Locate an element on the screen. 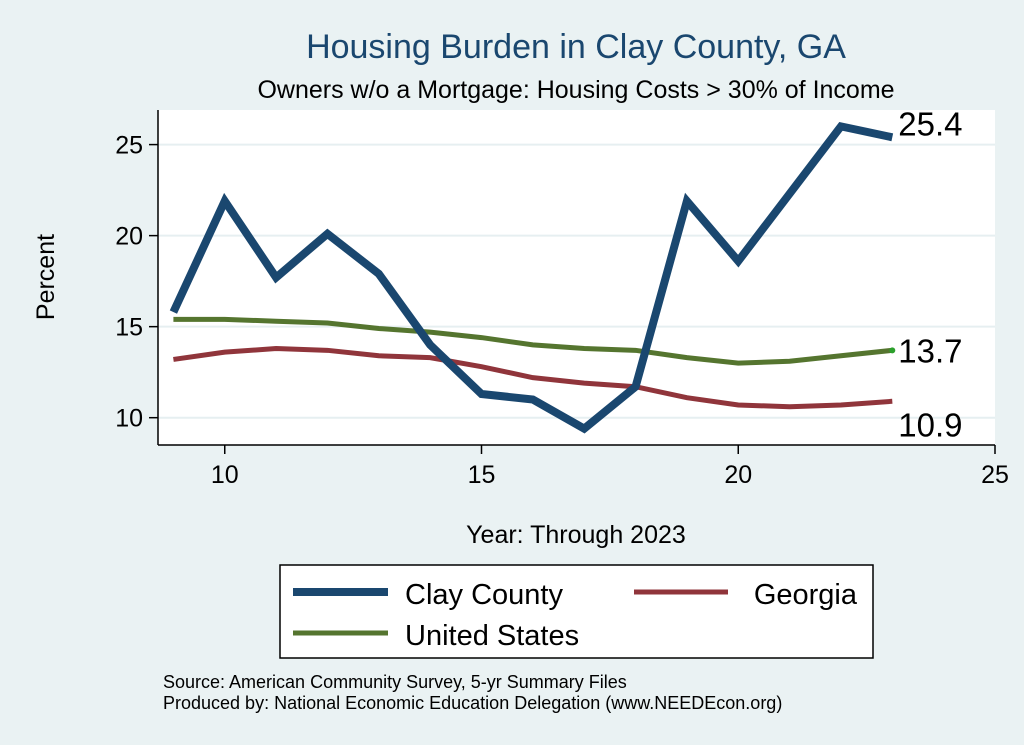 This screenshot has height=745, width=1024. series-line-united-states is located at coordinates (533, 341).